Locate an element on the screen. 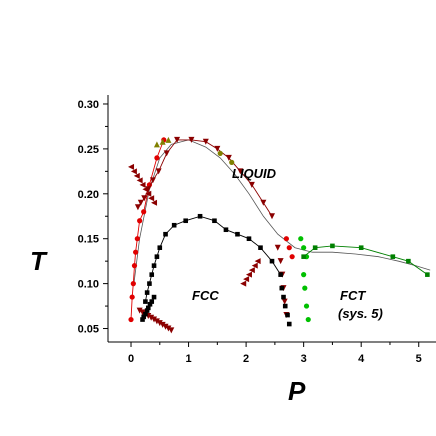 Image resolution: width=436 pixels, height=436 pixels. annotation-liquid: LIQUID is located at coordinates (254, 173).